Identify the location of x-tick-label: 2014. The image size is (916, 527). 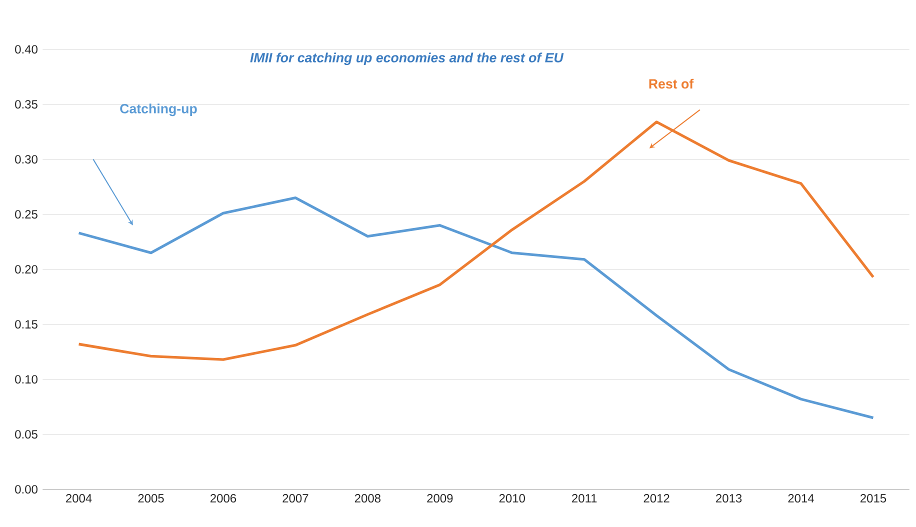
(801, 498).